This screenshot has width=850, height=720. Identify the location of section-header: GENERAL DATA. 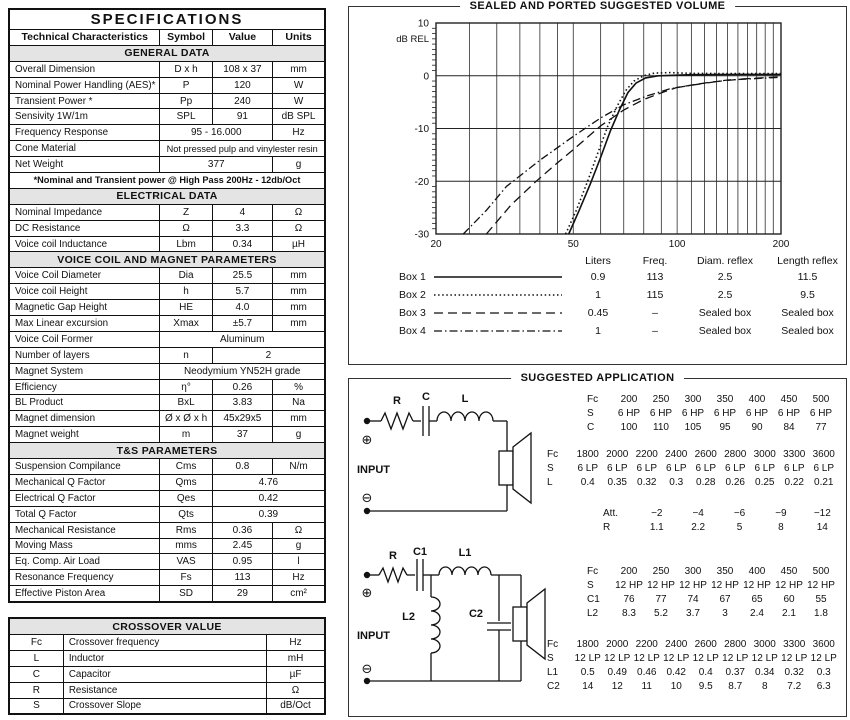
(167, 53).